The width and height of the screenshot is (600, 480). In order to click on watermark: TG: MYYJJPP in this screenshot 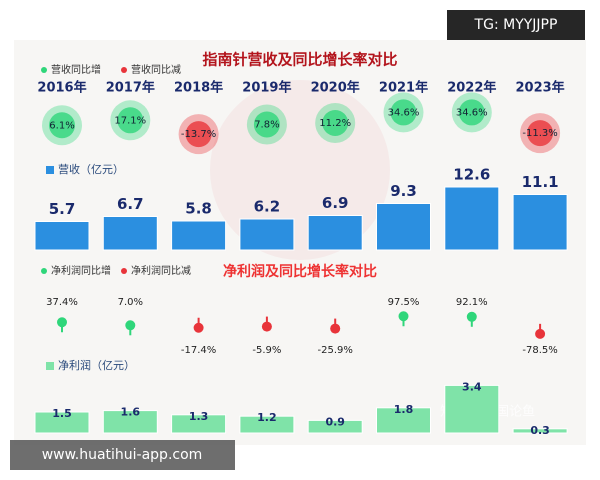, I will do `click(516, 25)`.